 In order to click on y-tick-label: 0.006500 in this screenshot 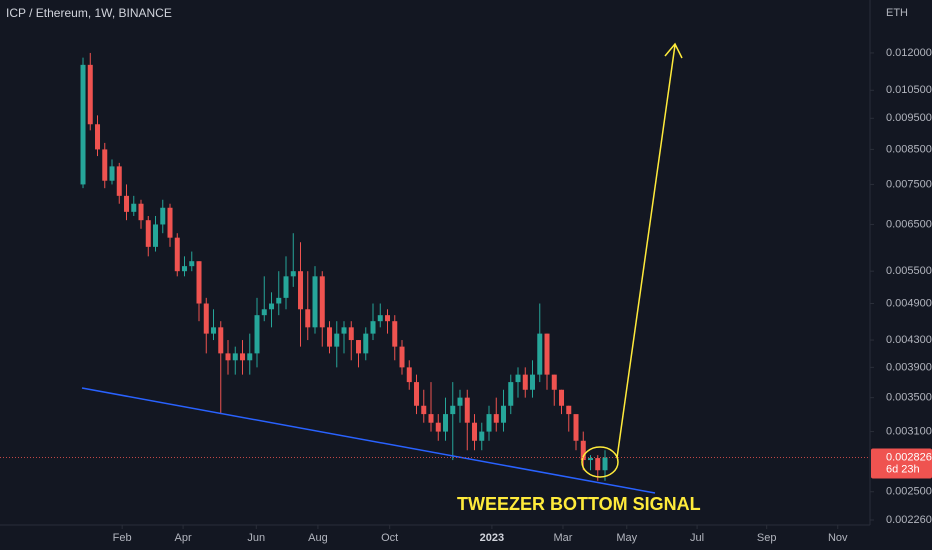, I will do `click(909, 224)`.